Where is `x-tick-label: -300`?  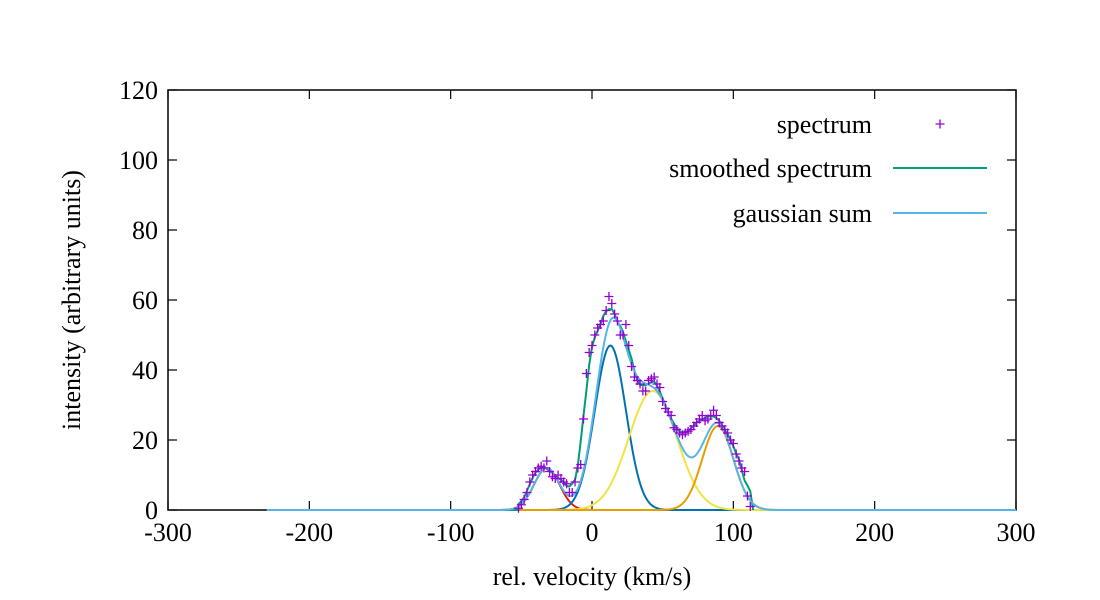
x-tick-label: -300 is located at coordinates (168, 532).